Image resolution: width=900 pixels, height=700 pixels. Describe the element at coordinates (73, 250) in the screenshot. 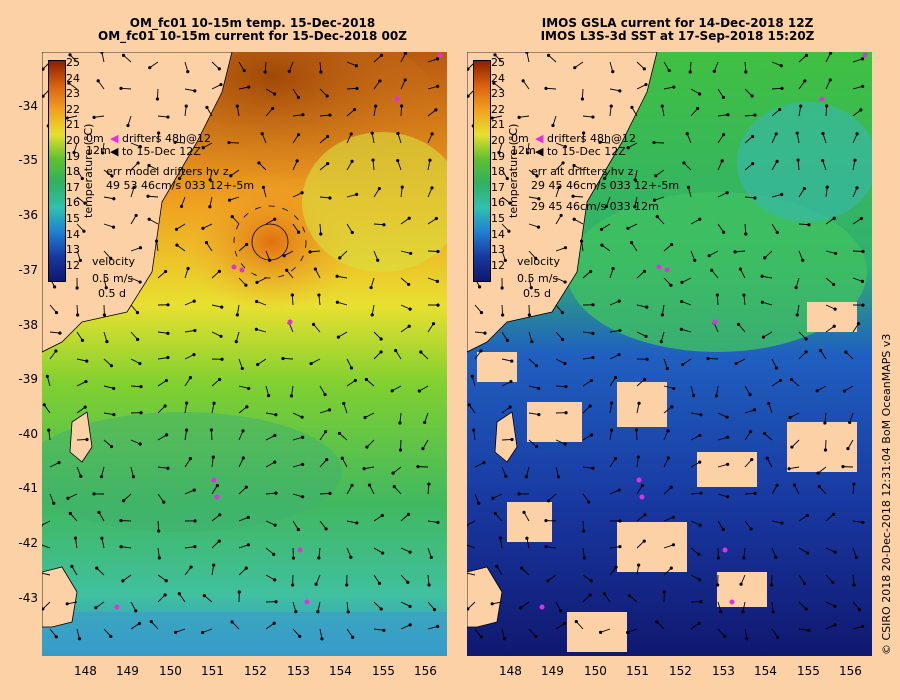

I see `colorbar-tick-label: 13` at that location.